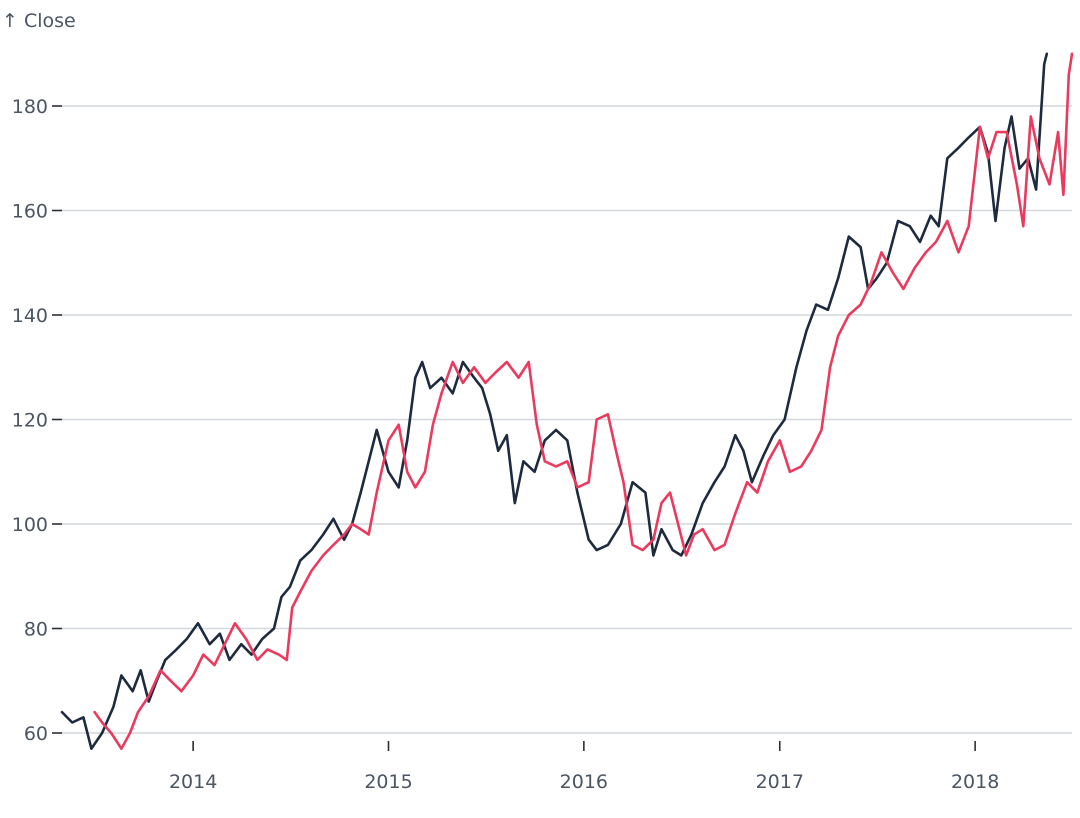  I want to click on x-tick-label: 2014, so click(193, 782).